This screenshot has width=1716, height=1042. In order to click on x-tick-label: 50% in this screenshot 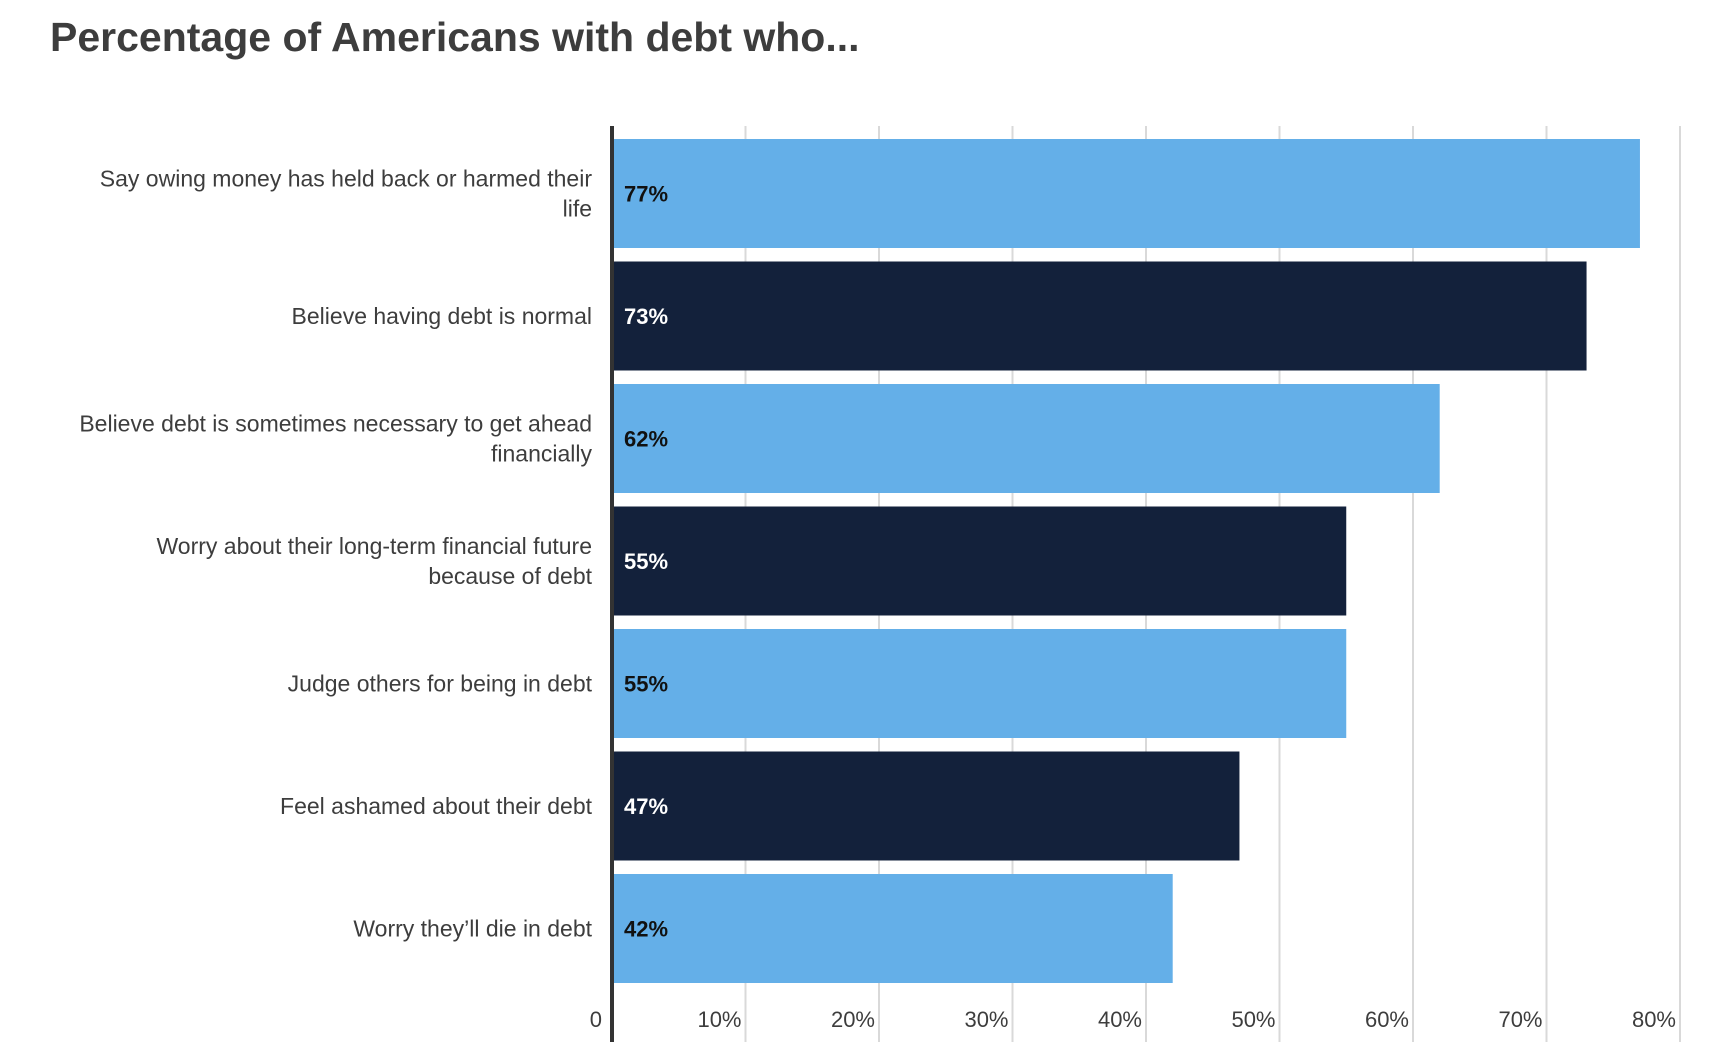, I will do `click(1253, 1019)`.